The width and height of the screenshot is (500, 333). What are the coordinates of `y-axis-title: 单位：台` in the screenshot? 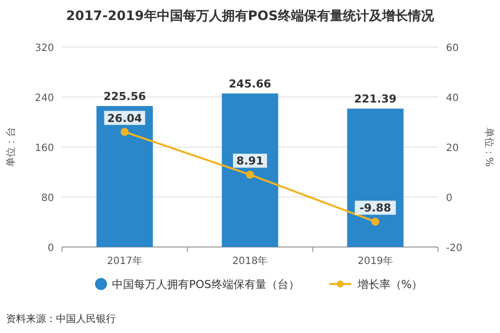 It's located at (11, 147).